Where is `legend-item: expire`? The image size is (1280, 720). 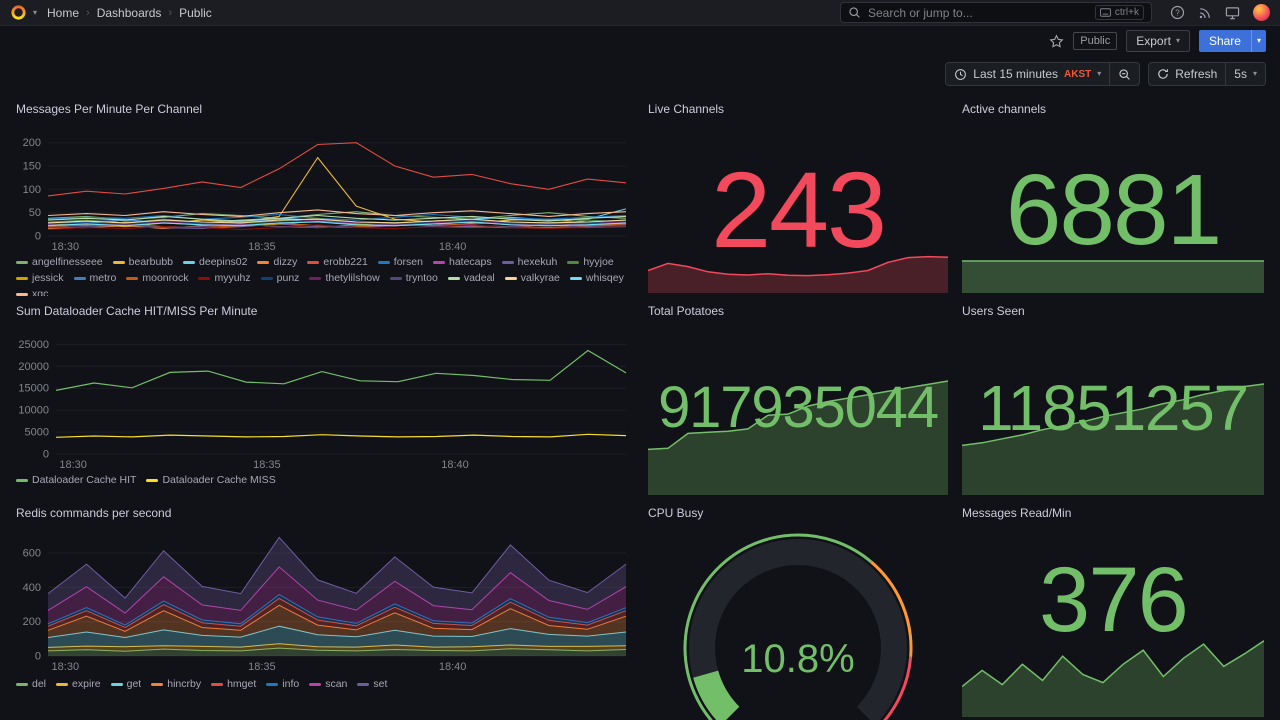 legend-item: expire is located at coordinates (78, 684).